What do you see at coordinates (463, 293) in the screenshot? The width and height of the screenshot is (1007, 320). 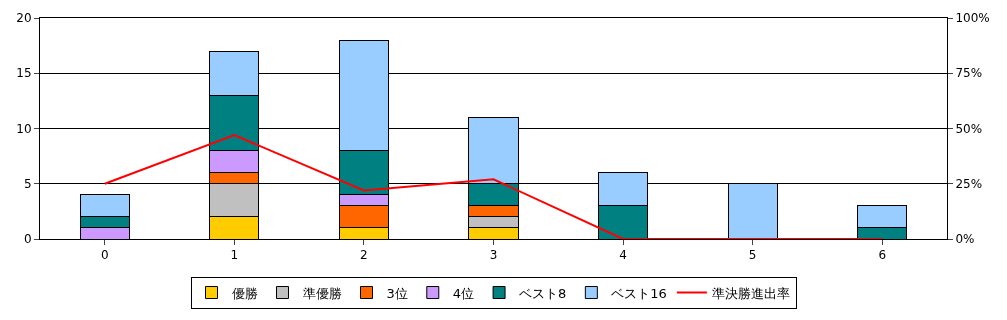 I see `legend-label: 4位` at bounding box center [463, 293].